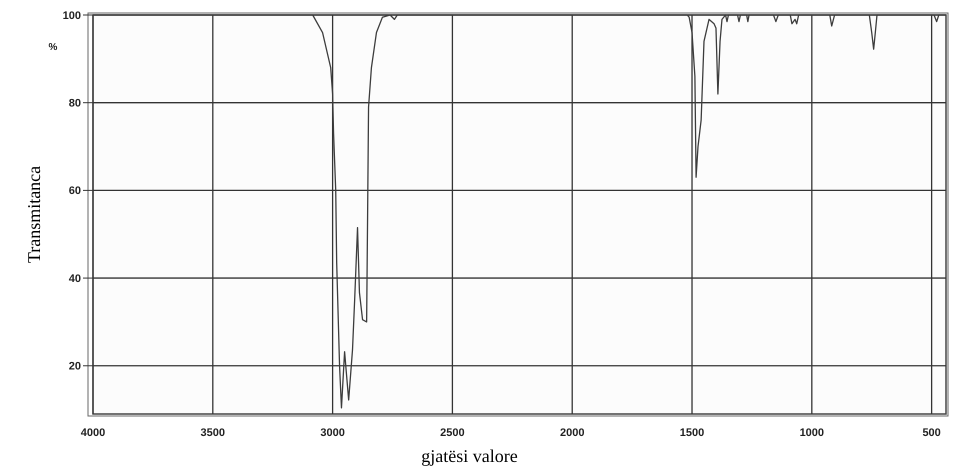 The image size is (958, 472). What do you see at coordinates (572, 433) in the screenshot?
I see `x-tick-label: 2000` at bounding box center [572, 433].